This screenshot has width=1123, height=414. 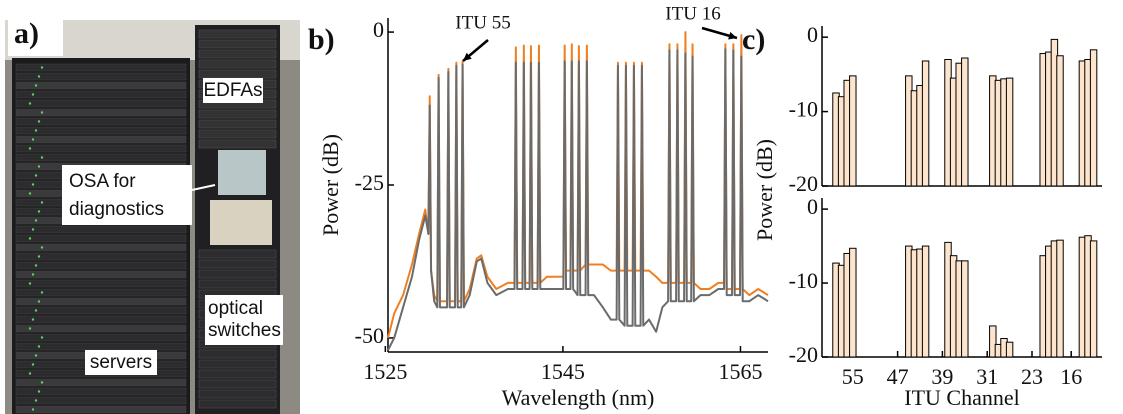 I want to click on panel-label: b), so click(x=321, y=39).